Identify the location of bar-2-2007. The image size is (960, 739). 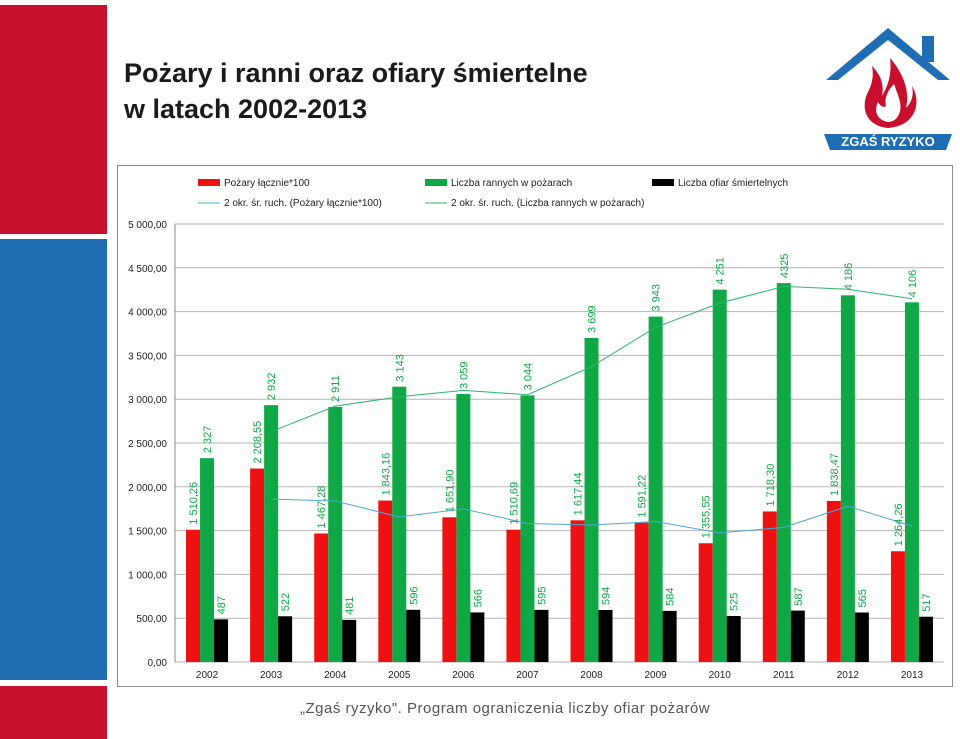
(541, 635).